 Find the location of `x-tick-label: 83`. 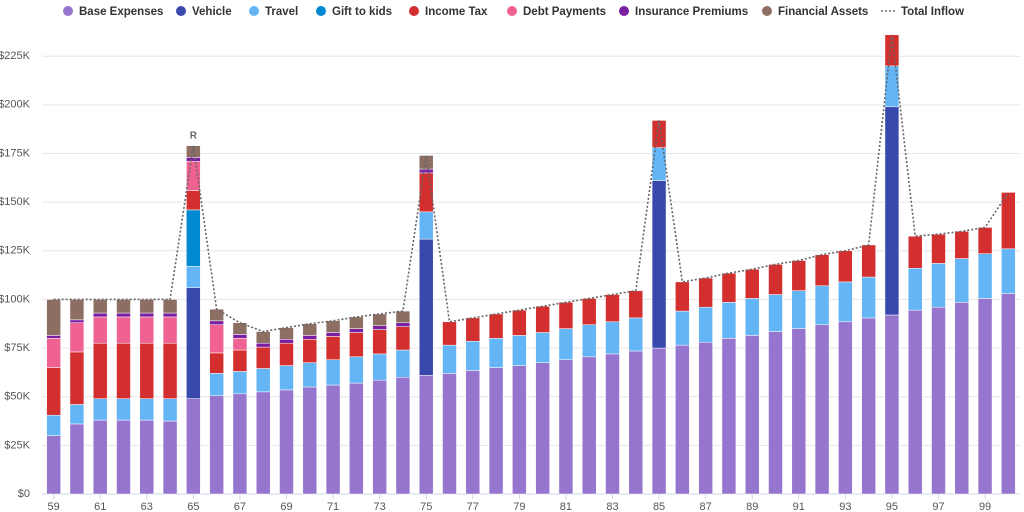

x-tick-label: 83 is located at coordinates (612, 506).